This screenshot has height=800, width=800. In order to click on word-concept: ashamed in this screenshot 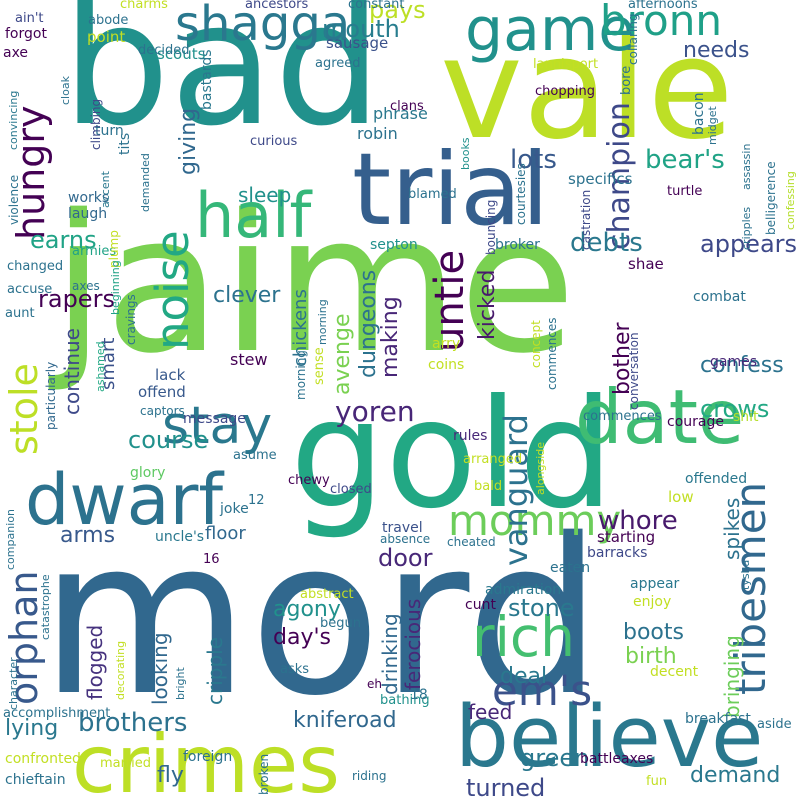, I will do `click(100, 366)`.